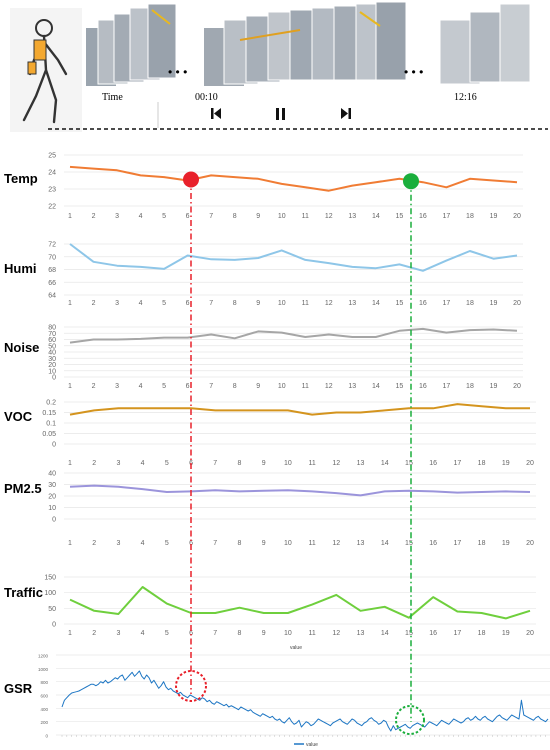  What do you see at coordinates (482, 543) in the screenshot?
I see `pm25-xtick-label: 18` at bounding box center [482, 543].